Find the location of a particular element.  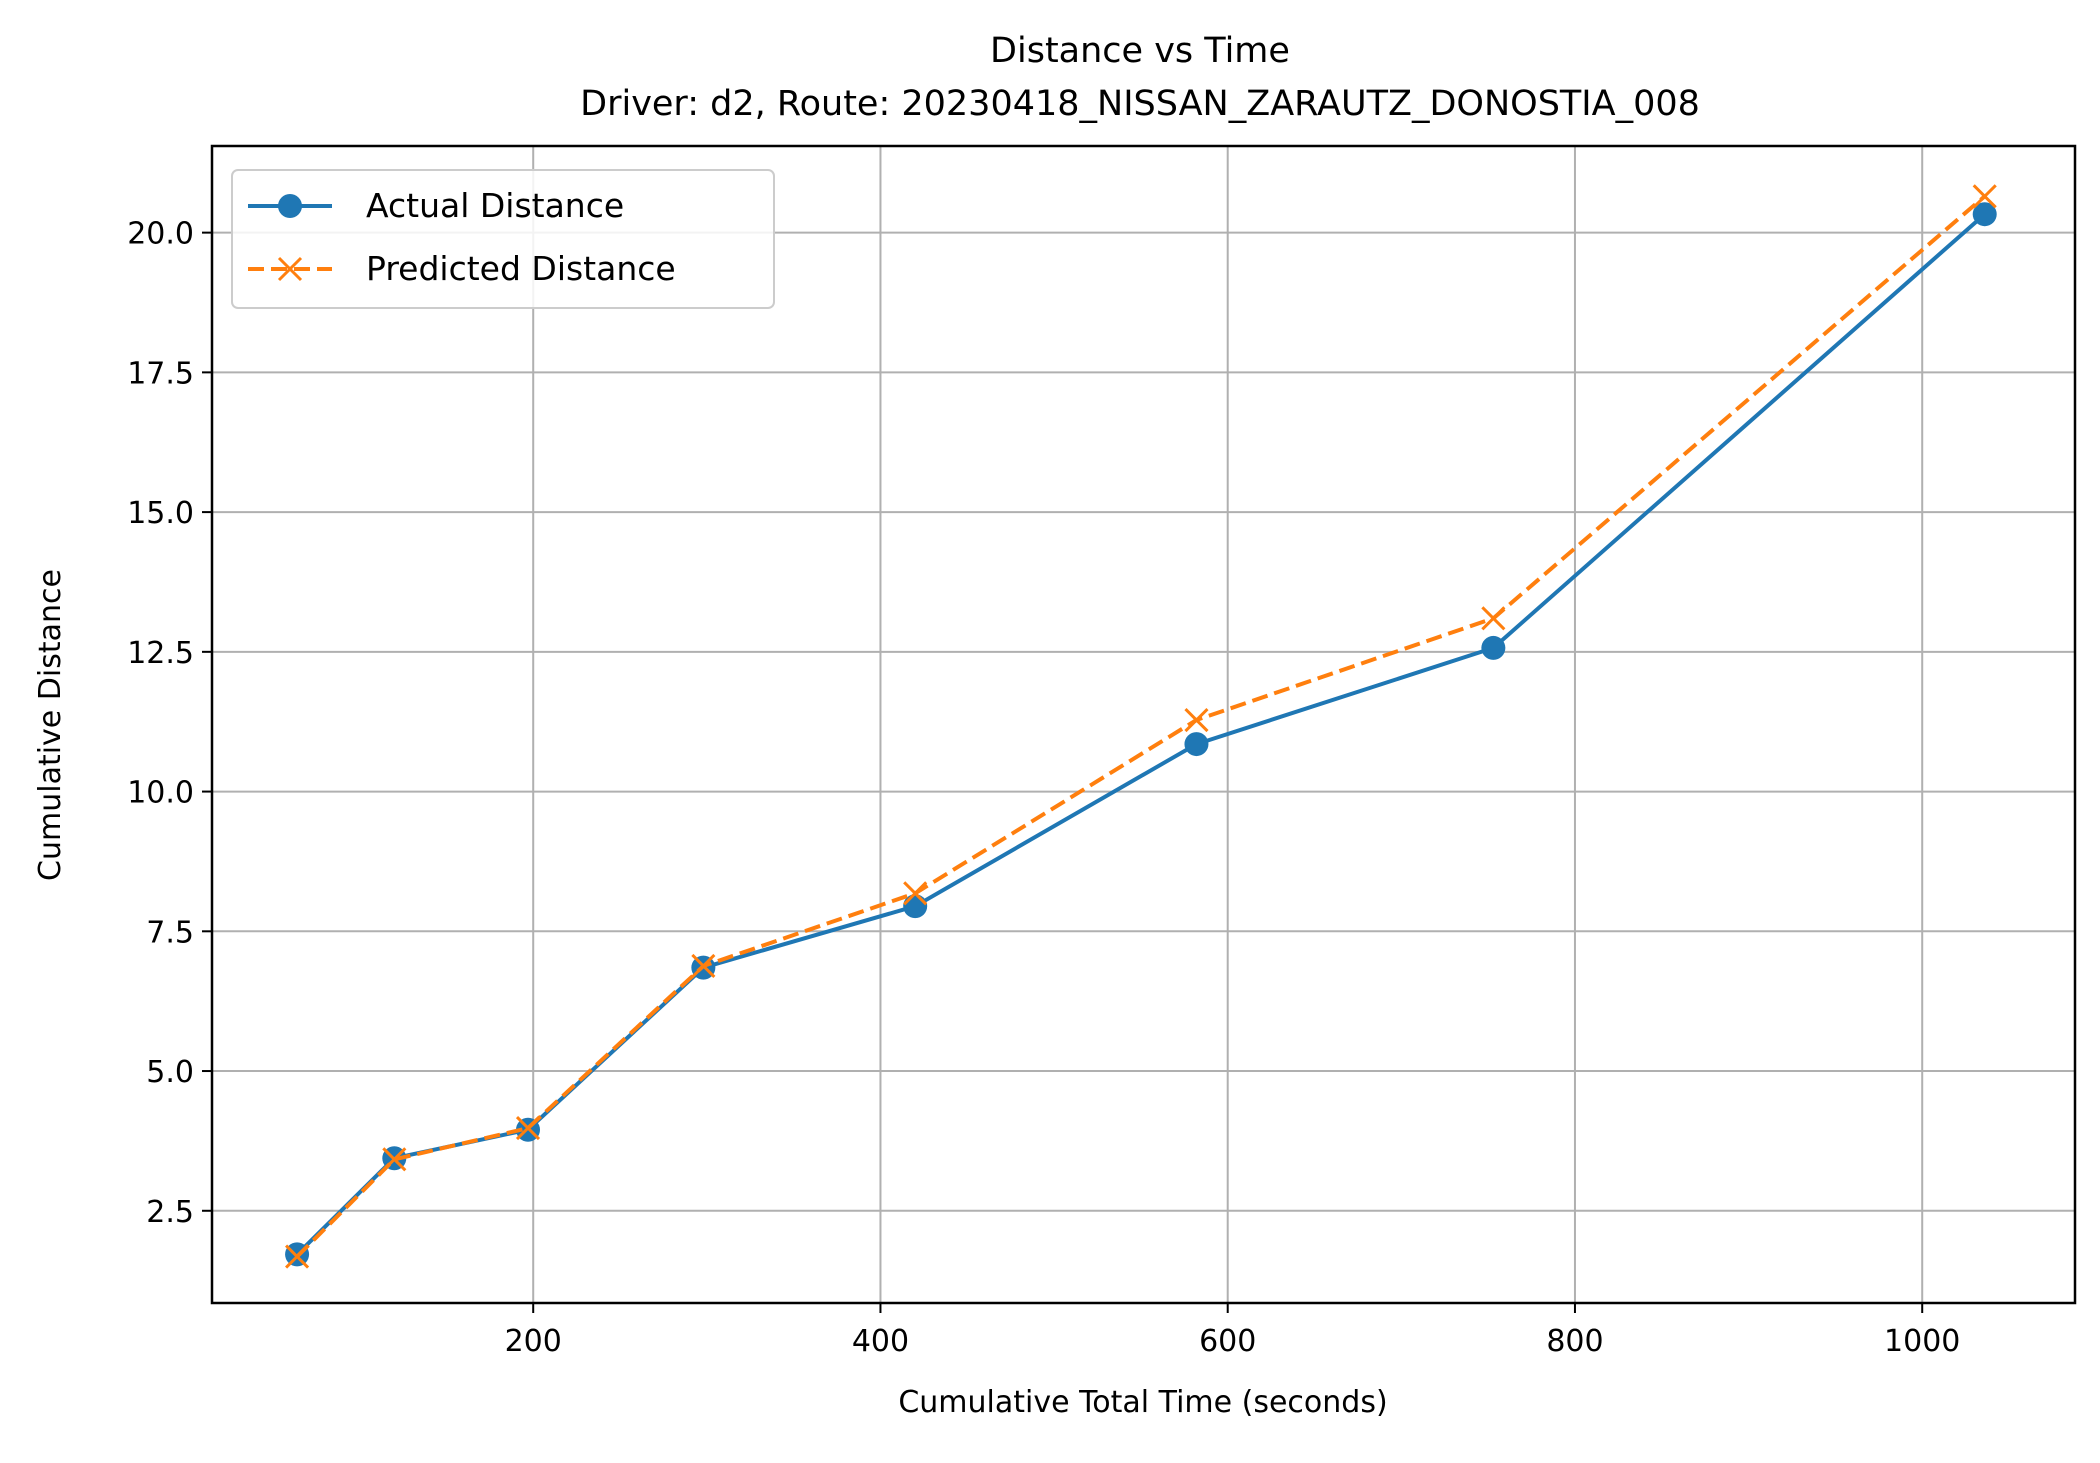

chart-title: Distance vs Time is located at coordinates (1140, 51).